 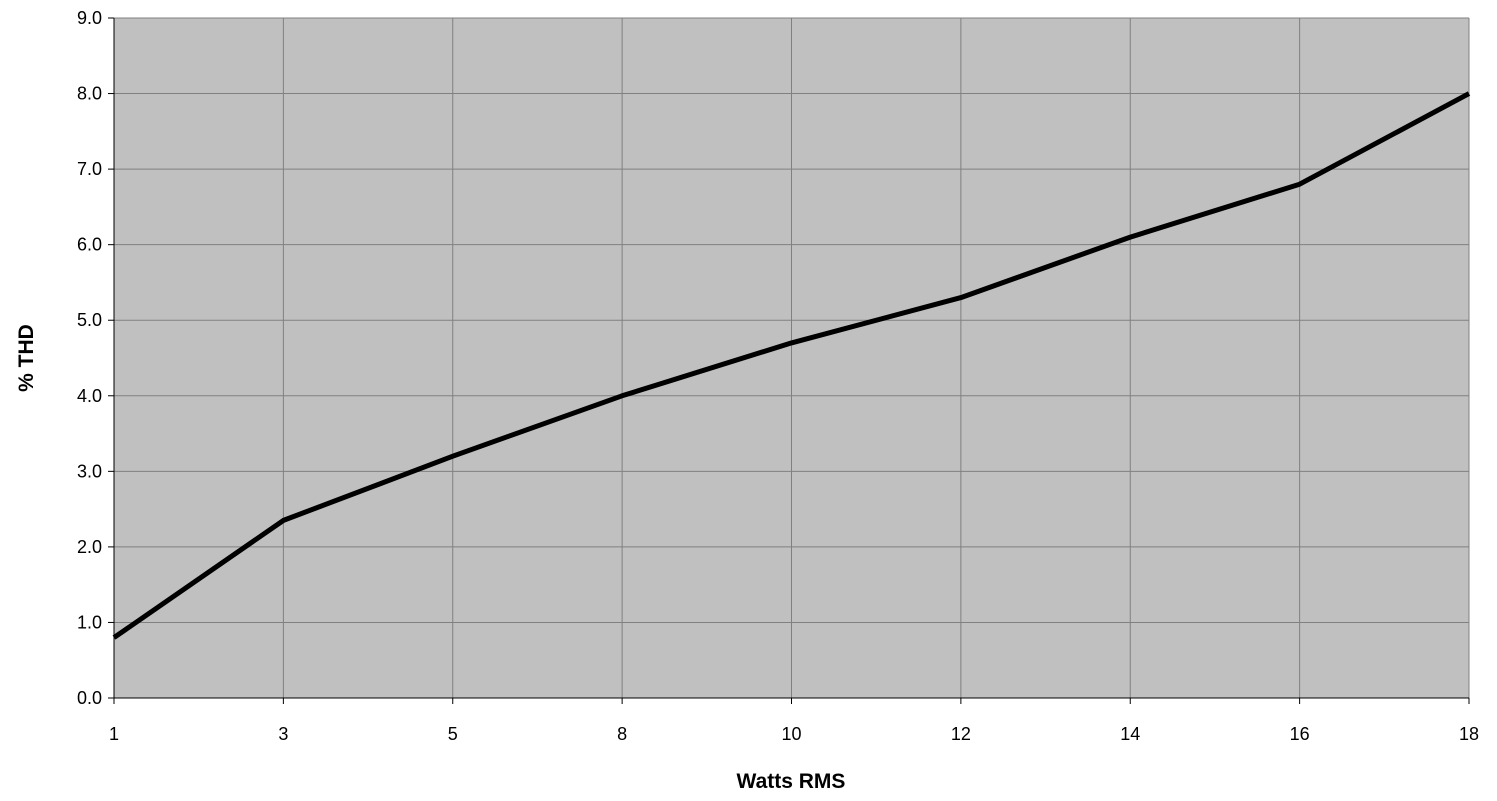 I want to click on x-tick-label: 1, so click(x=114, y=734).